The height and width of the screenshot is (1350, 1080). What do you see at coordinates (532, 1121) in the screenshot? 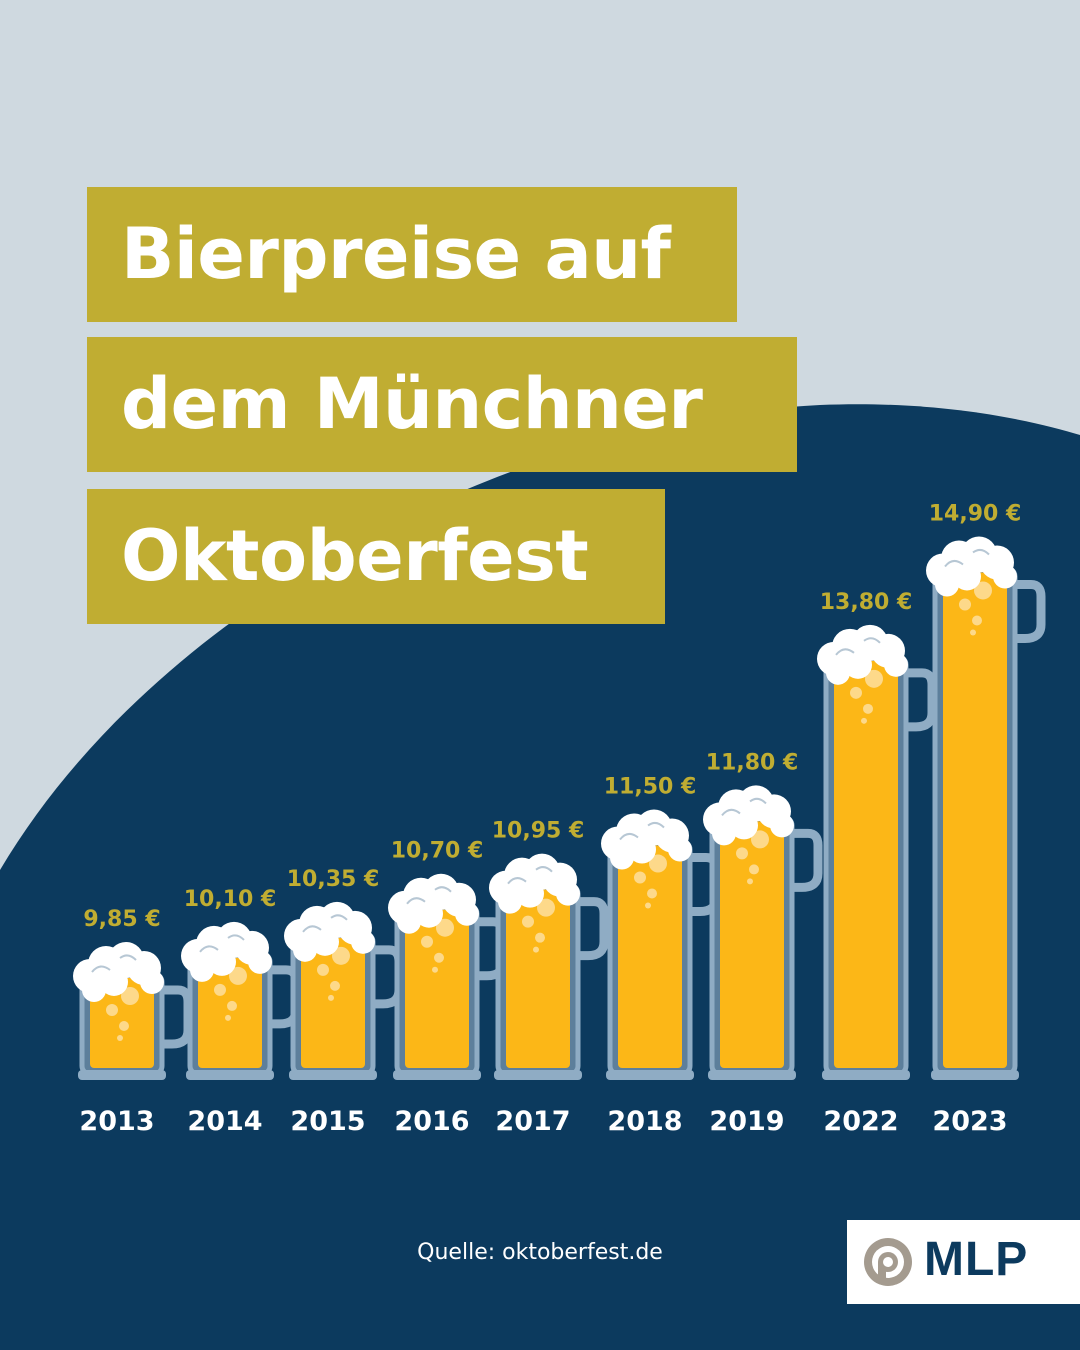
I see `year-label-2017: 2017` at bounding box center [532, 1121].